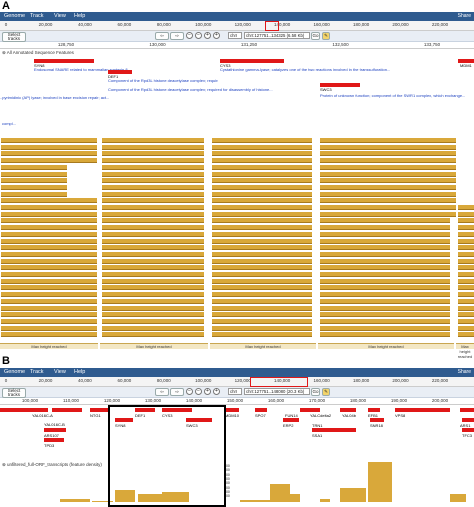 The height and width of the screenshot is (507, 474). Describe the element at coordinates (279, 382) in the screenshot. I see `overview-highlight-b` at that location.